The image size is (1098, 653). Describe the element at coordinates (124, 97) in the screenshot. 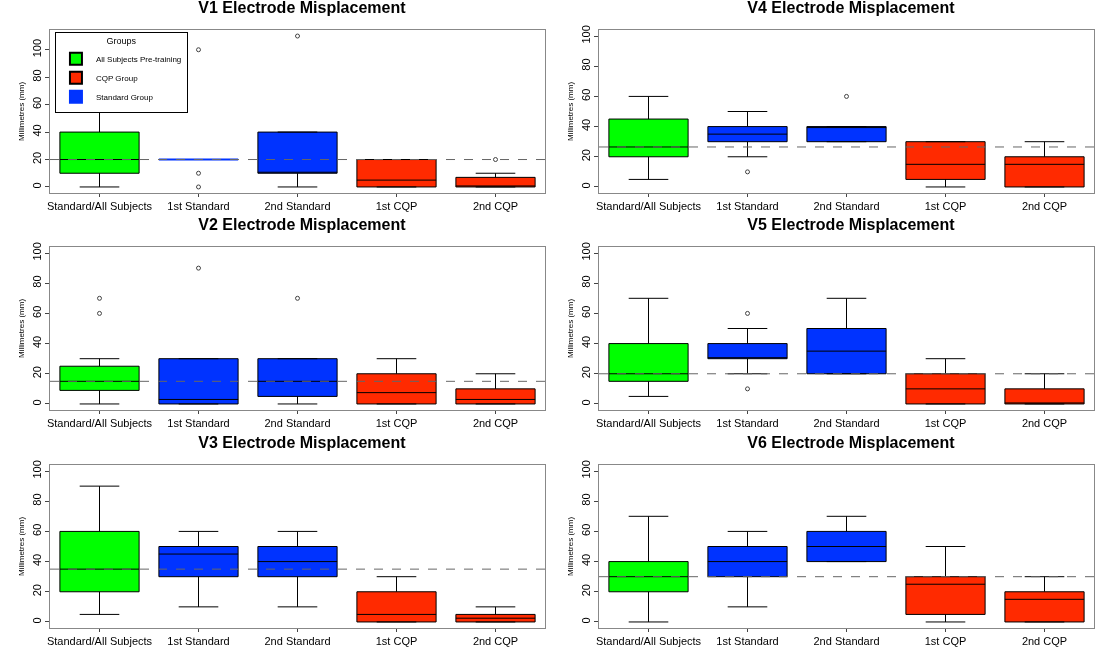

I see `legend-label: Standard Group` at that location.